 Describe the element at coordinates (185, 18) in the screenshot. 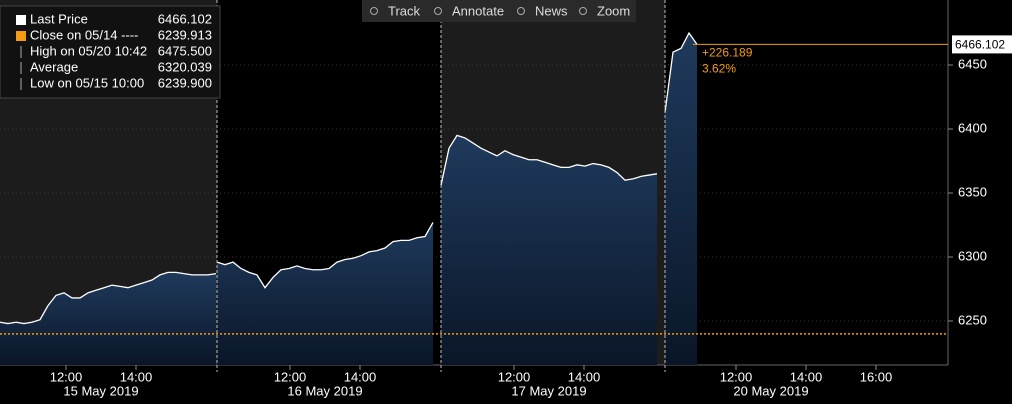

I see `legend-value: 6466.102` at that location.